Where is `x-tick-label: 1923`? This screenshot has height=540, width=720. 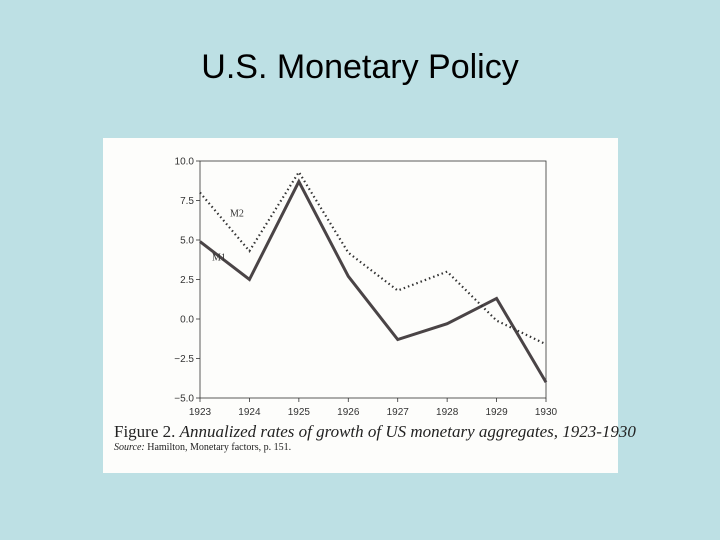
x-tick-label: 1923 is located at coordinates (200, 412).